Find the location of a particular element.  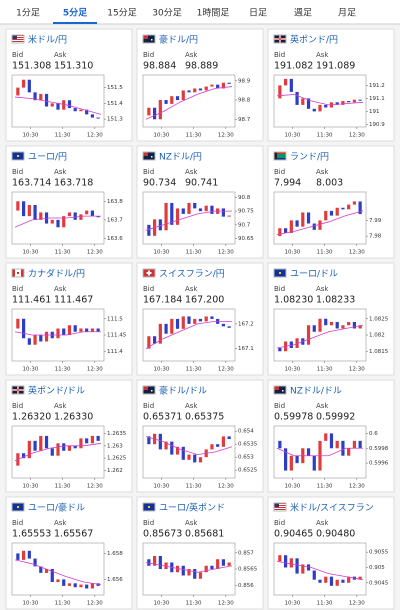

y-tick-label: 0.9055 is located at coordinates (379, 553).